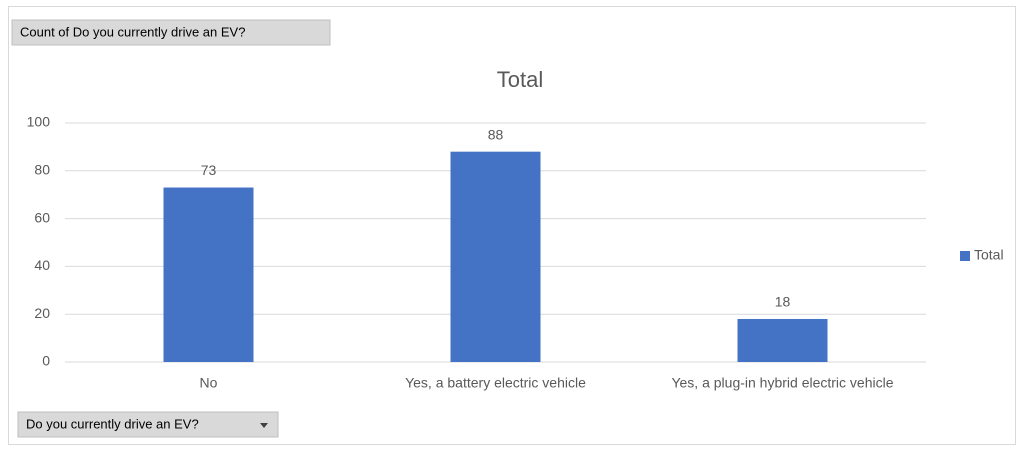 This screenshot has height=451, width=1025. Describe the element at coordinates (965, 256) in the screenshot. I see `legend-swatch` at that location.